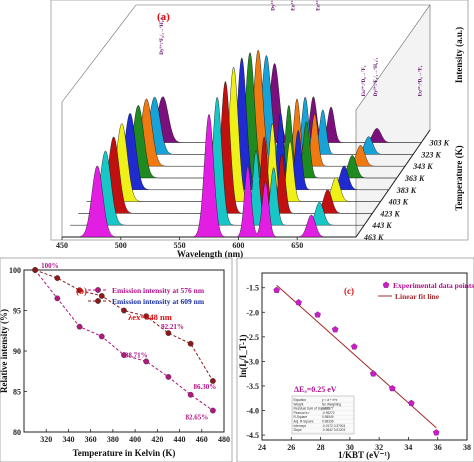 The image size is (474, 462). What do you see at coordinates (364, 80) in the screenshot?
I see `transition-annotation: Eu³⁺:⁵D₀→⁷F₃` at bounding box center [364, 80].